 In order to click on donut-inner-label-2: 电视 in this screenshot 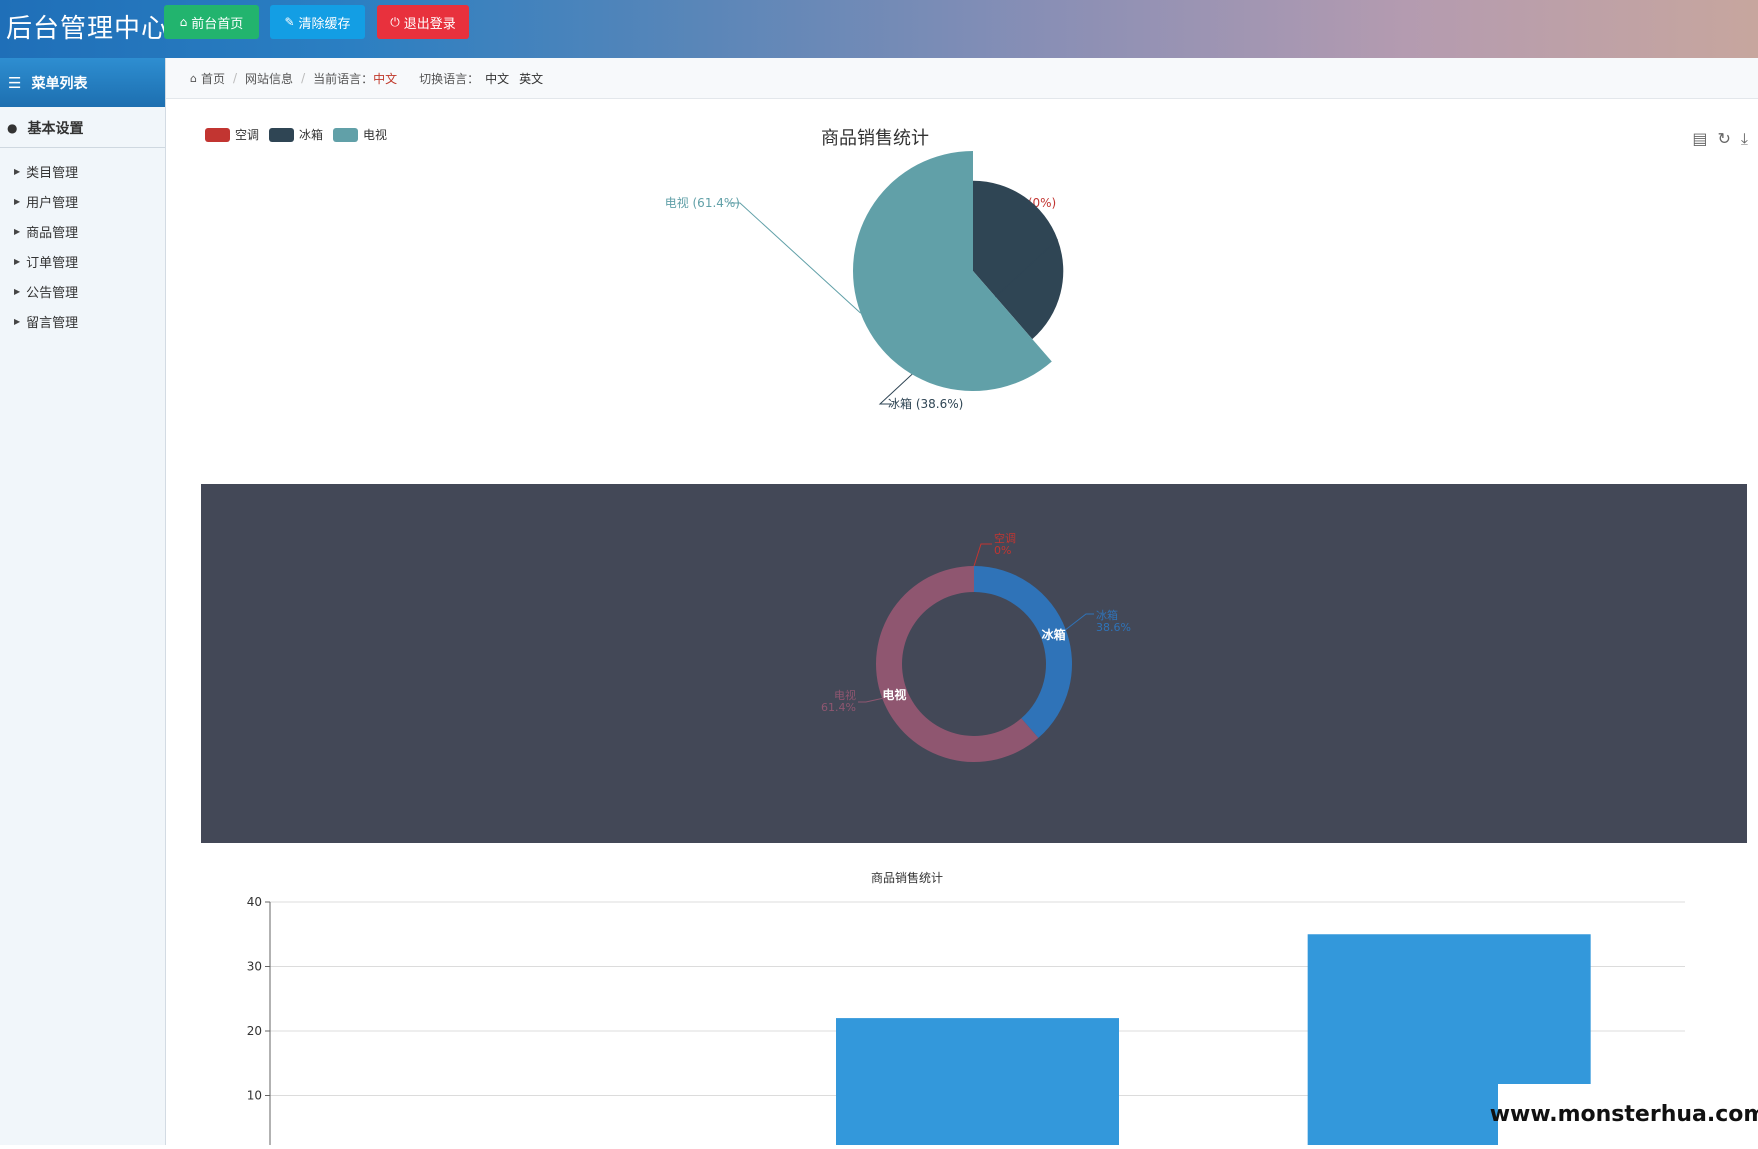, I will do `click(894, 694)`.